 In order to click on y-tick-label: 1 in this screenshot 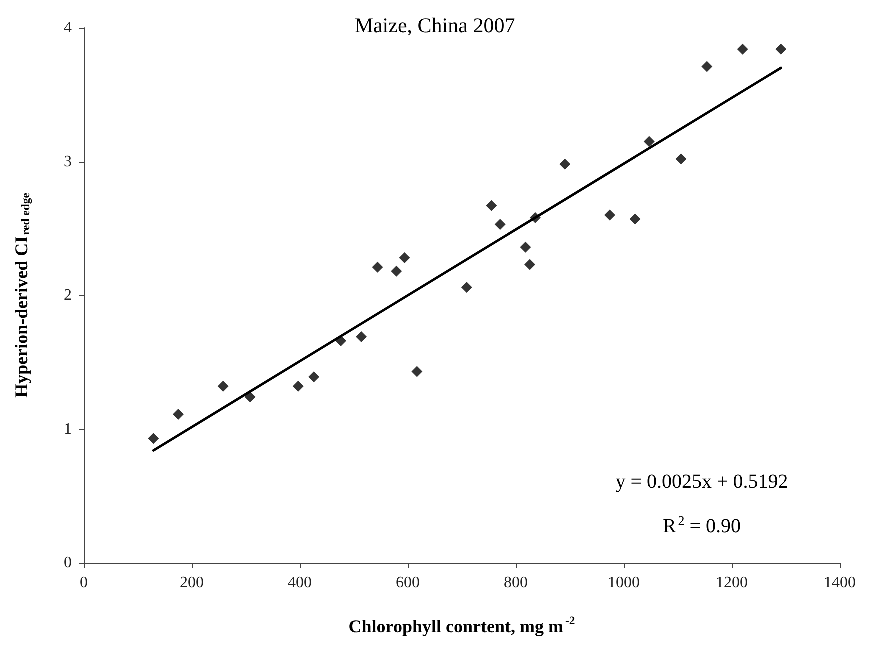, I will do `click(68, 429)`.